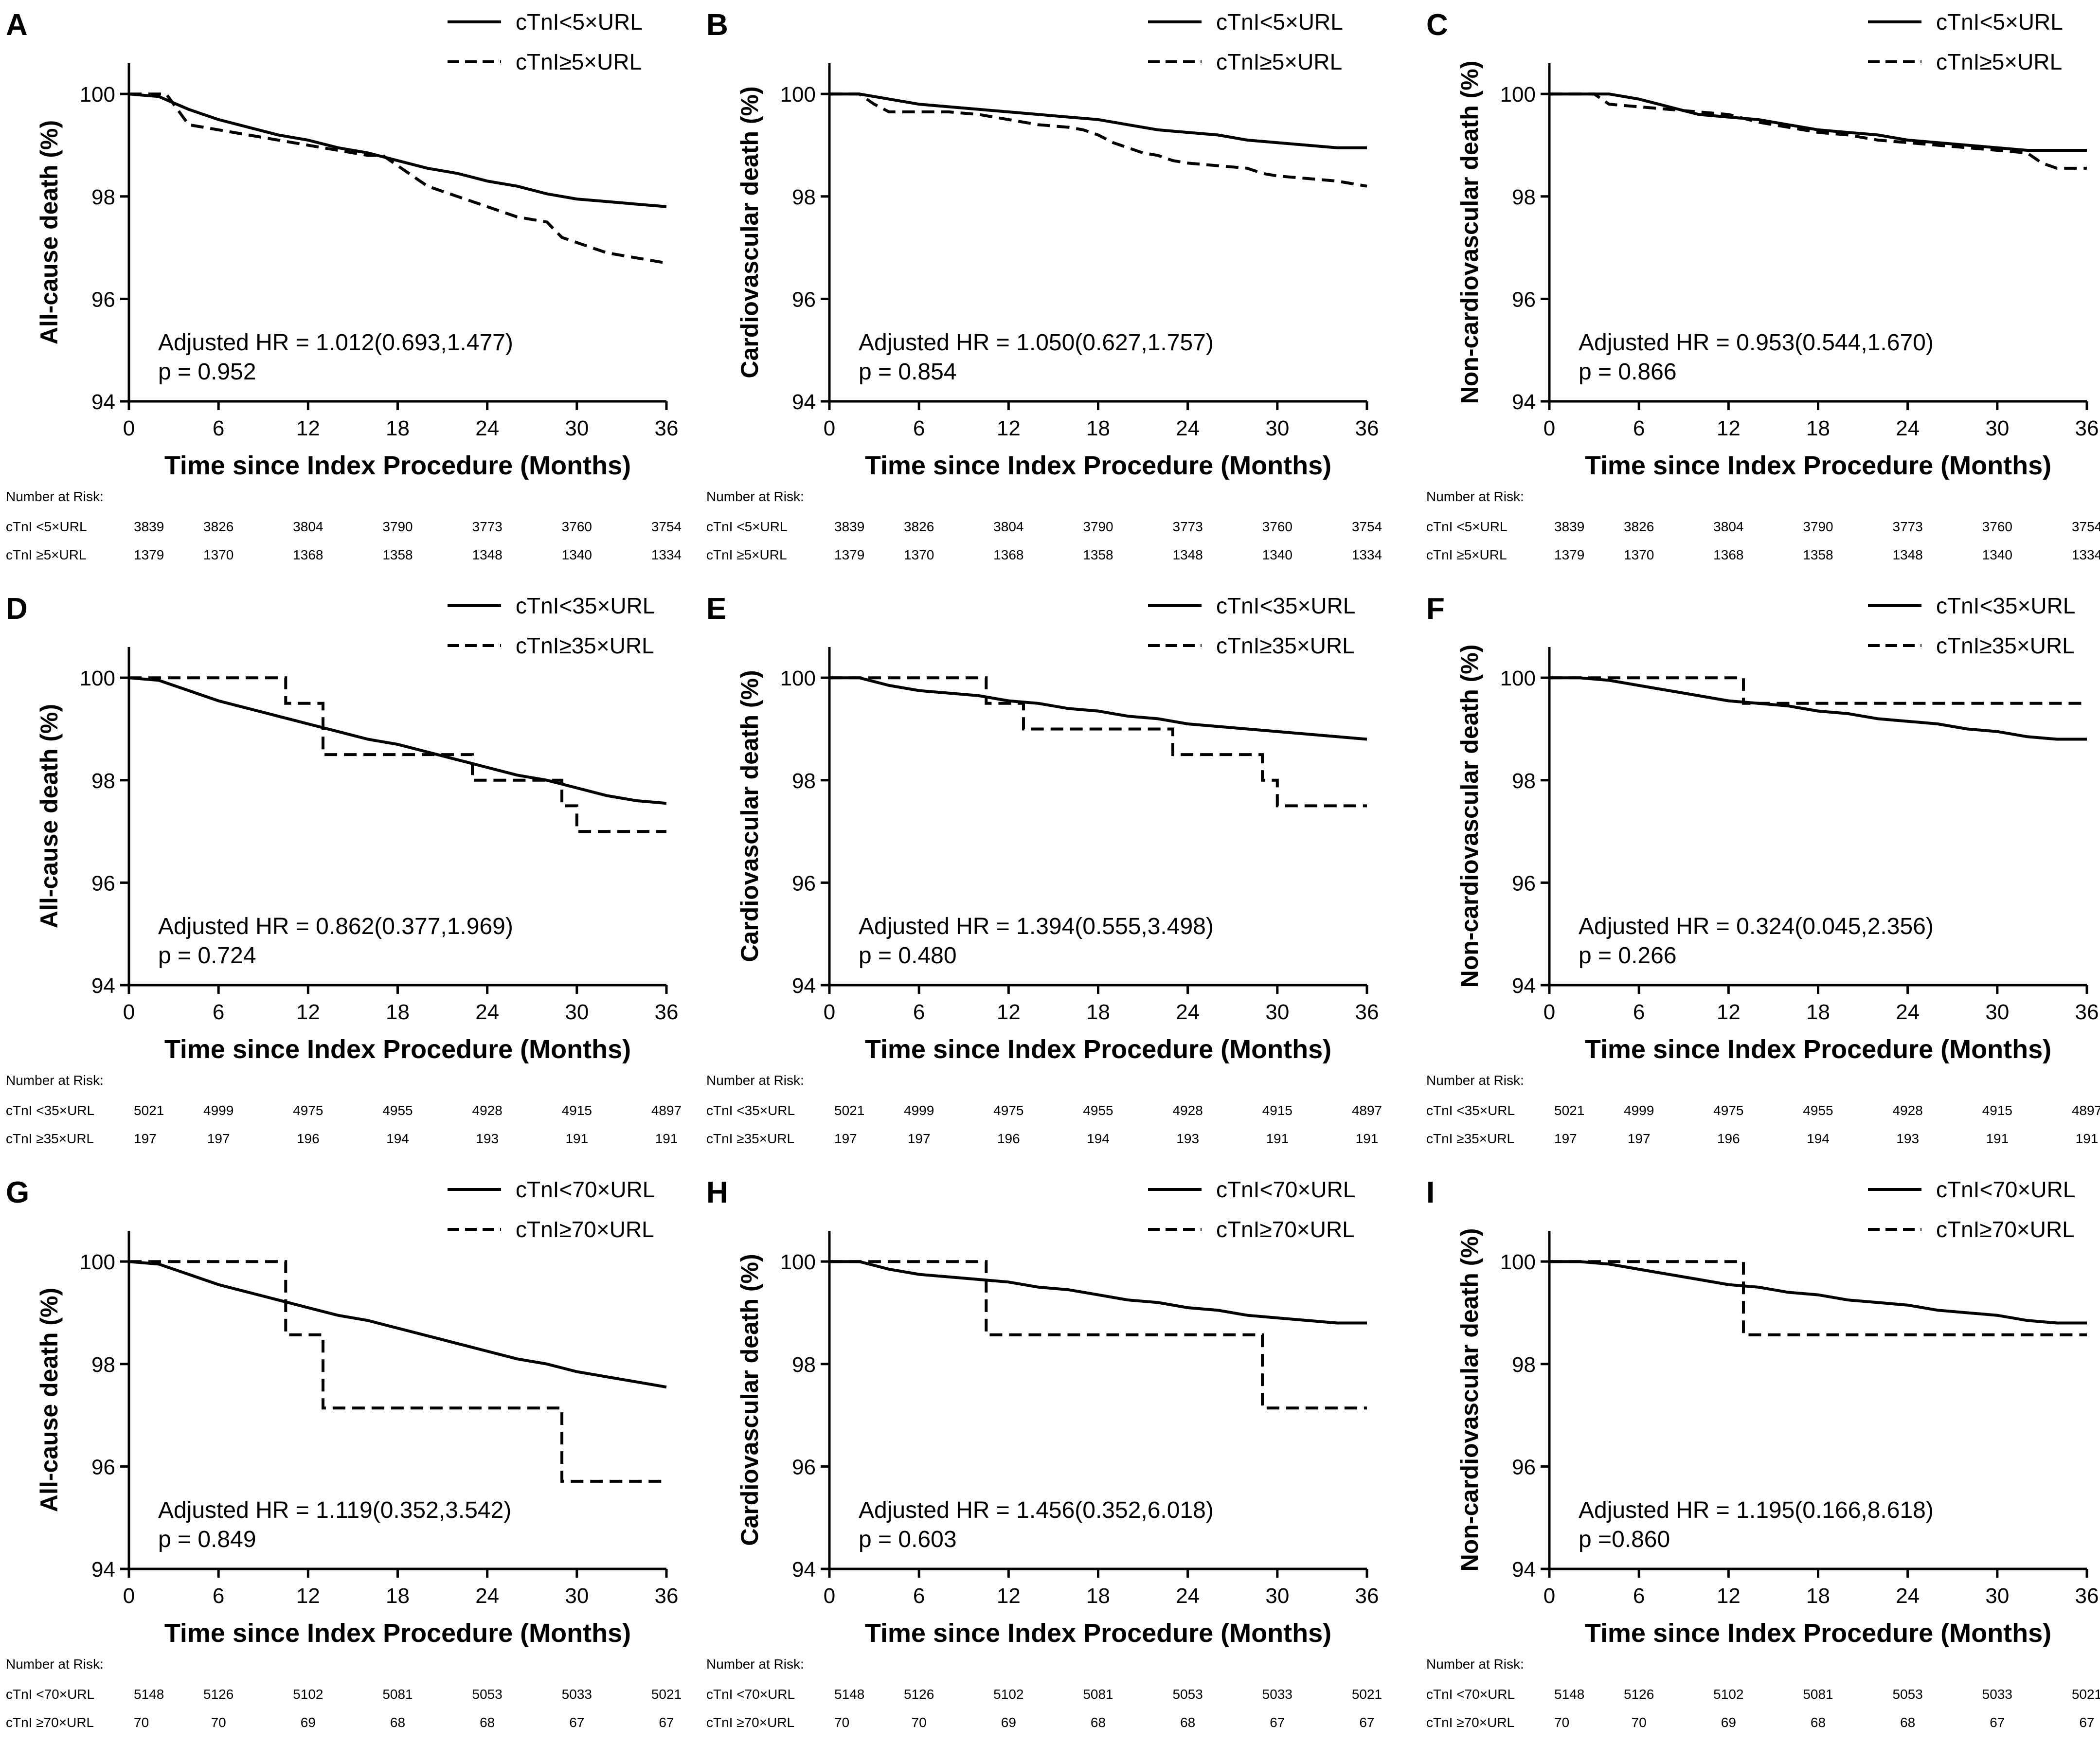 The image size is (2100, 1746). Describe the element at coordinates (207, 1539) in the screenshot. I see `p-value-text: p = 0.849` at that location.